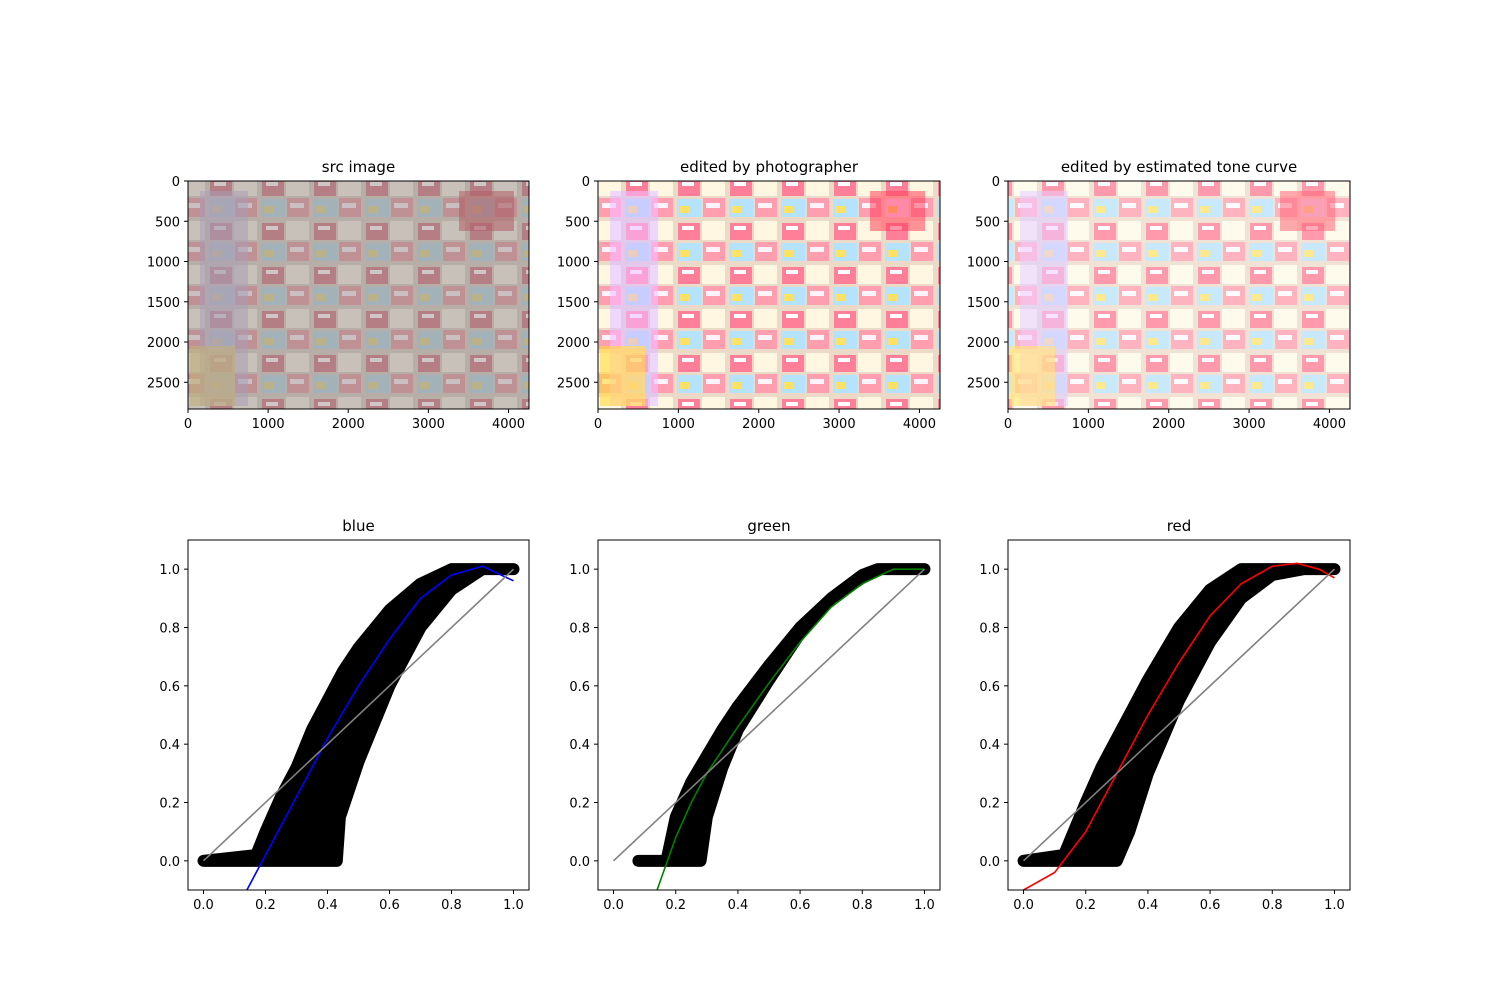  Describe the element at coordinates (1179, 526) in the screenshot. I see `subplot-title: red` at that location.